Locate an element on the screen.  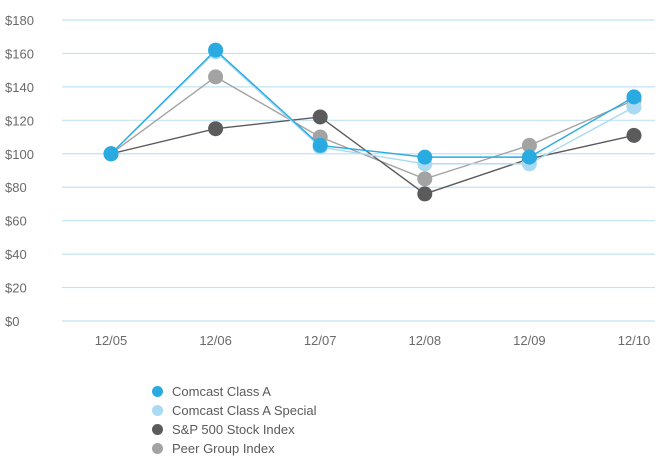
legend-item: Comcast Class A is located at coordinates (234, 391).